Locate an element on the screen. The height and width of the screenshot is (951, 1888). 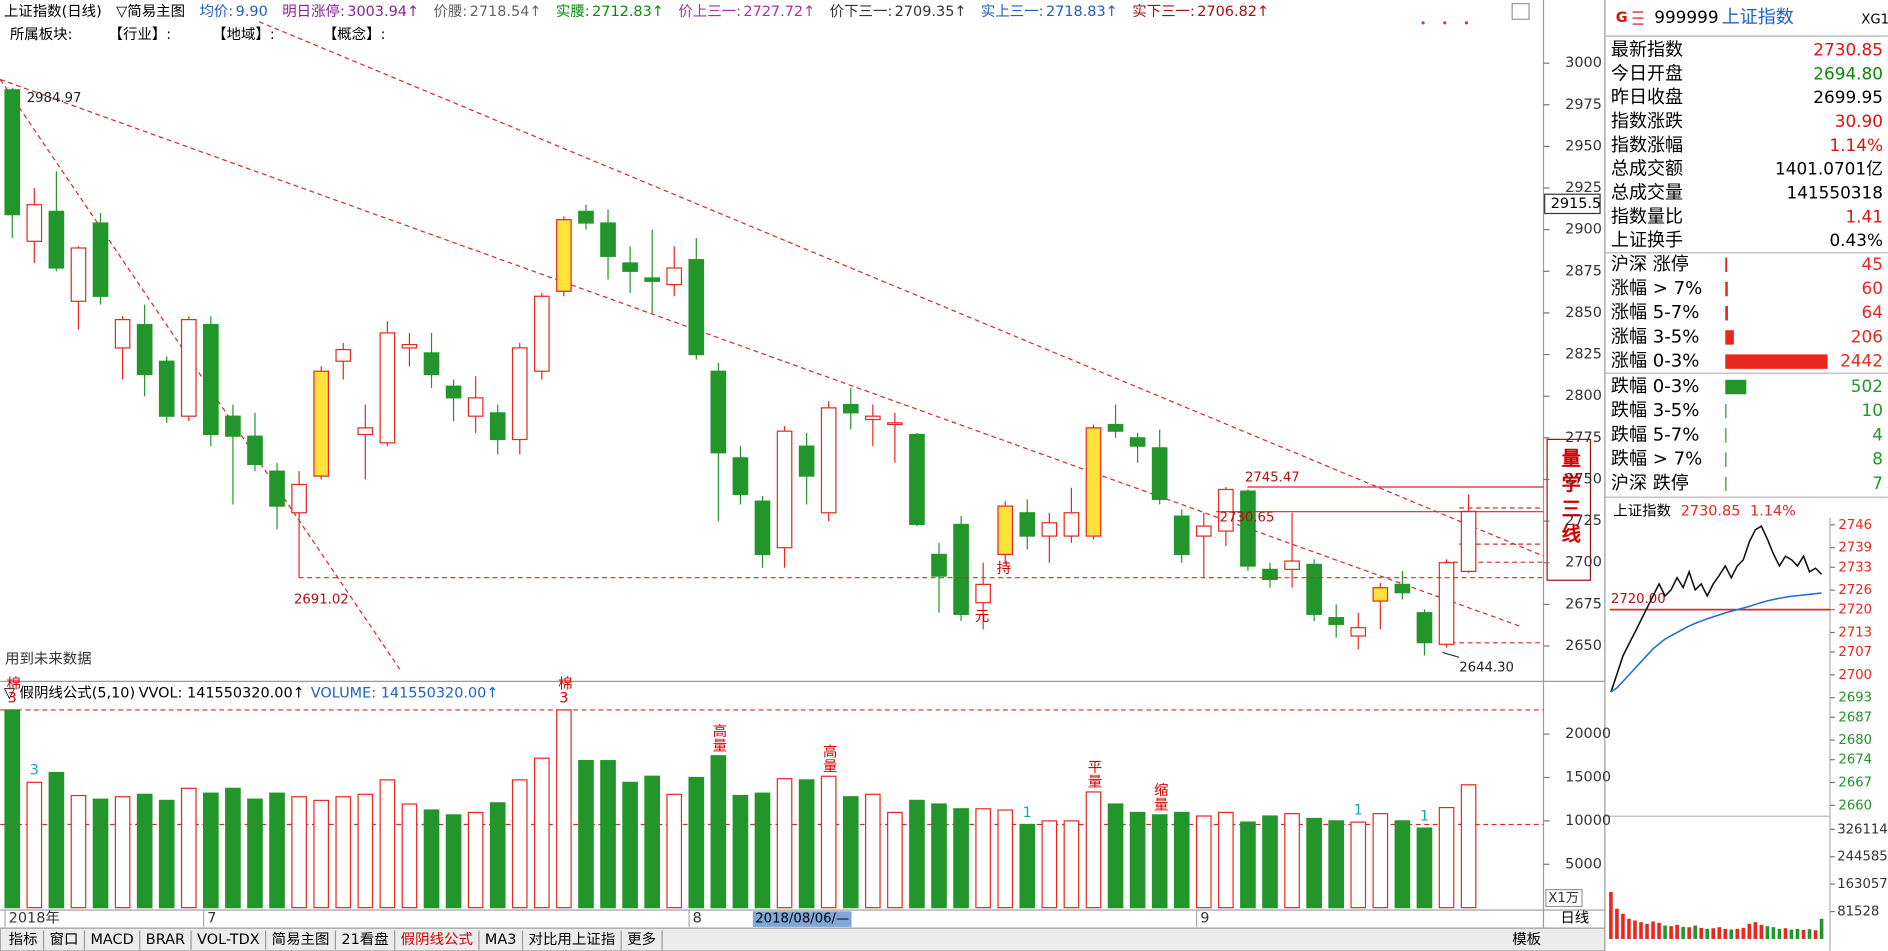
period-label: 日线 is located at coordinates (1574, 917).